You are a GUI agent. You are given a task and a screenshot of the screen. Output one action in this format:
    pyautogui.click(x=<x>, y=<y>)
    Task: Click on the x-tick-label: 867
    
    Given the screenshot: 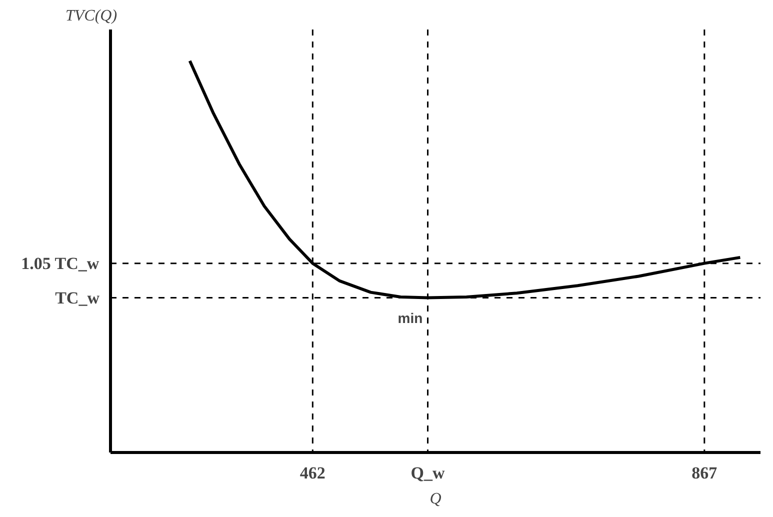 What is the action you would take?
    pyautogui.click(x=705, y=473)
    